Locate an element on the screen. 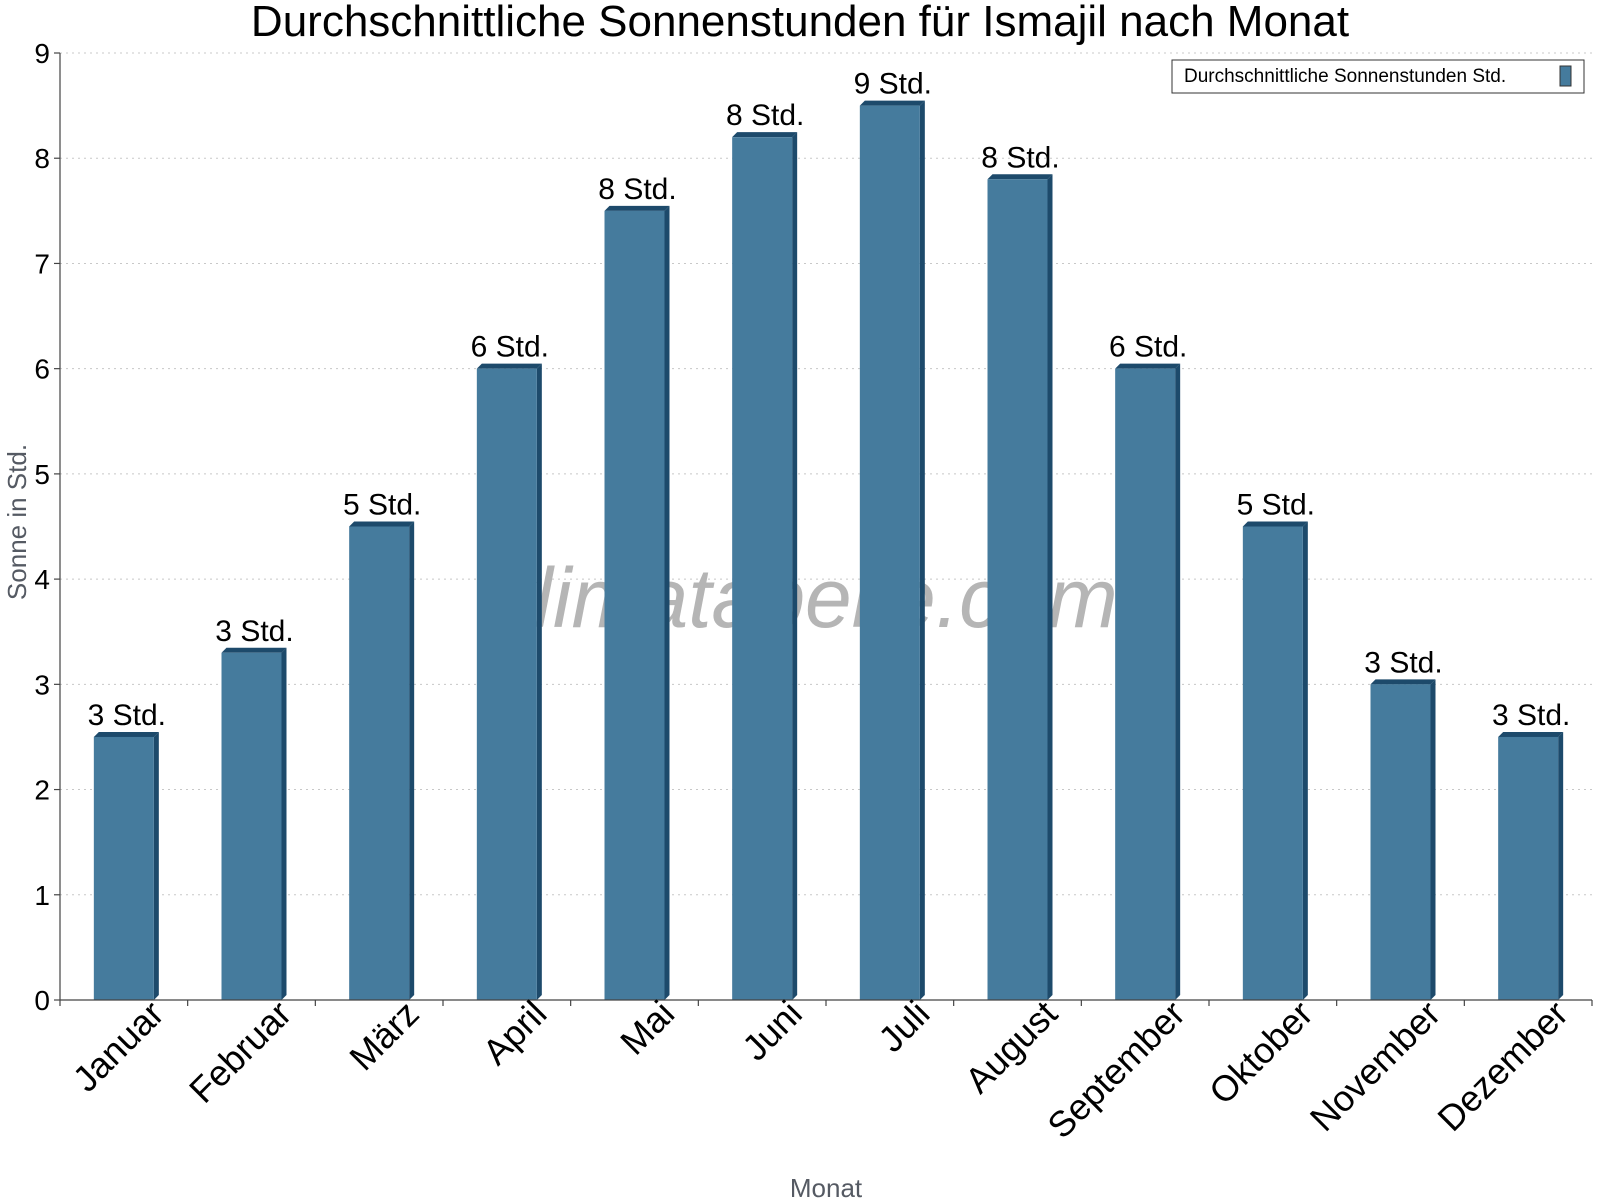 The width and height of the screenshot is (1600, 1200). y-tick-label-3: 3 is located at coordinates (42, 684).